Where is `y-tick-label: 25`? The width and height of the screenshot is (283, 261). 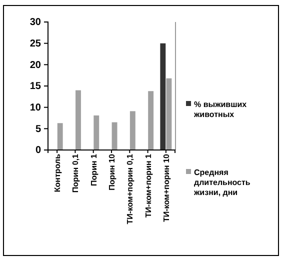 y-tick-label: 25 is located at coordinates (36, 44).